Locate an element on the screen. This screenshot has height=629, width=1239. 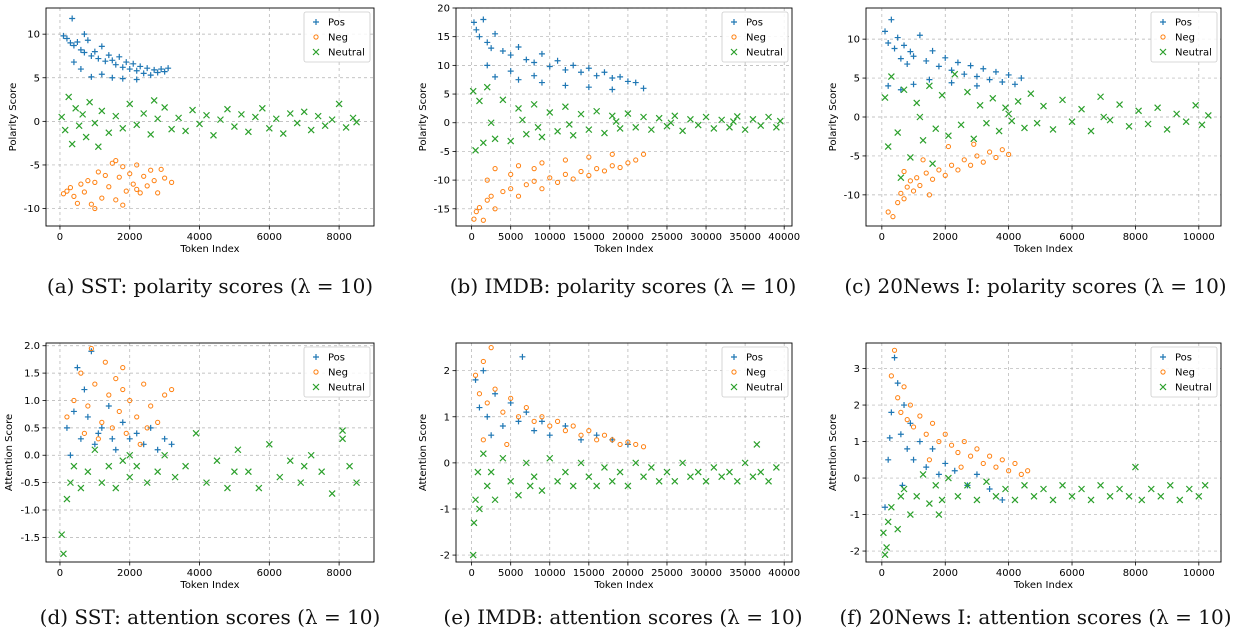
legend-marker-pos is located at coordinates (316, 22).